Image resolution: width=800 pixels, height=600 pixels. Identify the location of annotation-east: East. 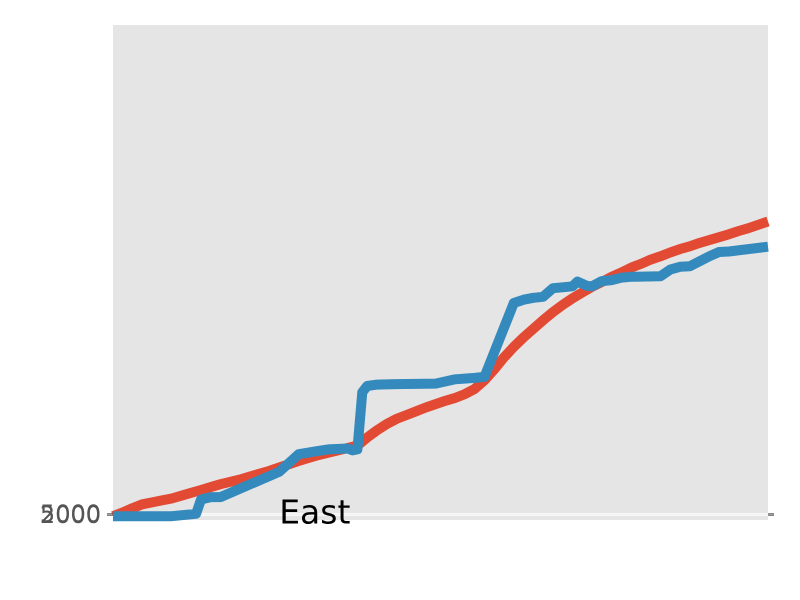
(314, 511).